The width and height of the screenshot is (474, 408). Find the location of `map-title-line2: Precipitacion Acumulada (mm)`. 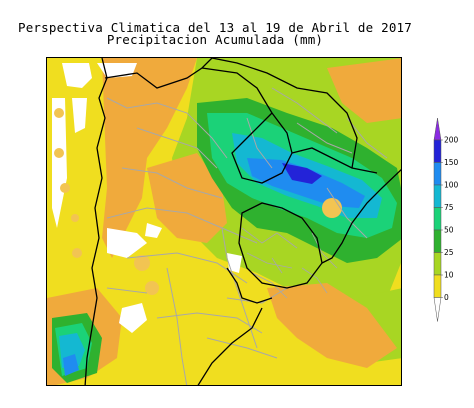

map-title-line2: Precipitacion Acumulada (mm) is located at coordinates (215, 39).